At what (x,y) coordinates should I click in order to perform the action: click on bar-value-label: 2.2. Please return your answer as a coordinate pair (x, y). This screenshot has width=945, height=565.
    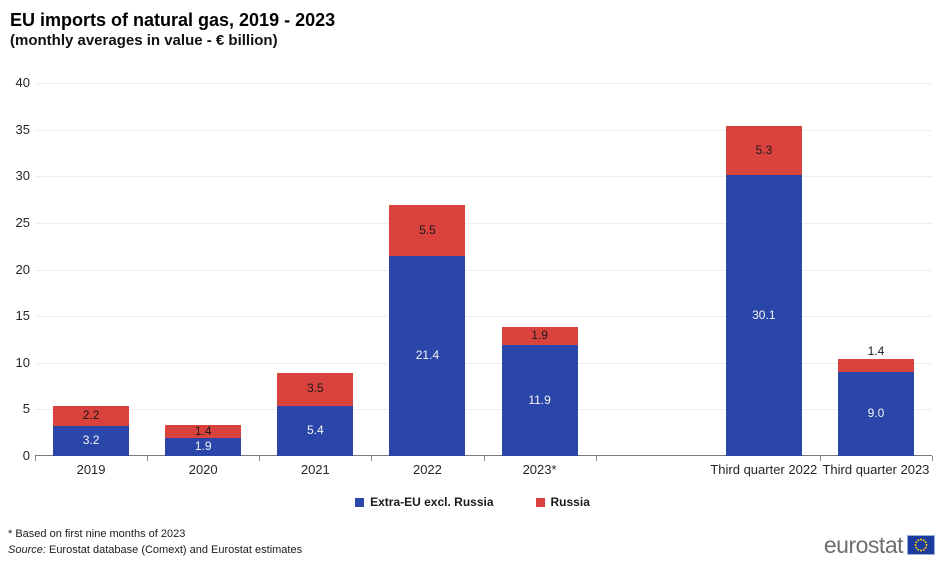
    Looking at the image, I should click on (91, 414).